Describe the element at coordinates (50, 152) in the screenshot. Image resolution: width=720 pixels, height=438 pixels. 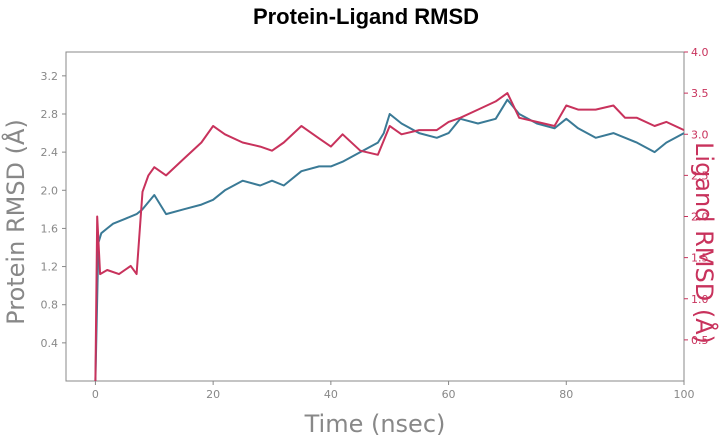
I see `left-tick-label: 2.4` at that location.